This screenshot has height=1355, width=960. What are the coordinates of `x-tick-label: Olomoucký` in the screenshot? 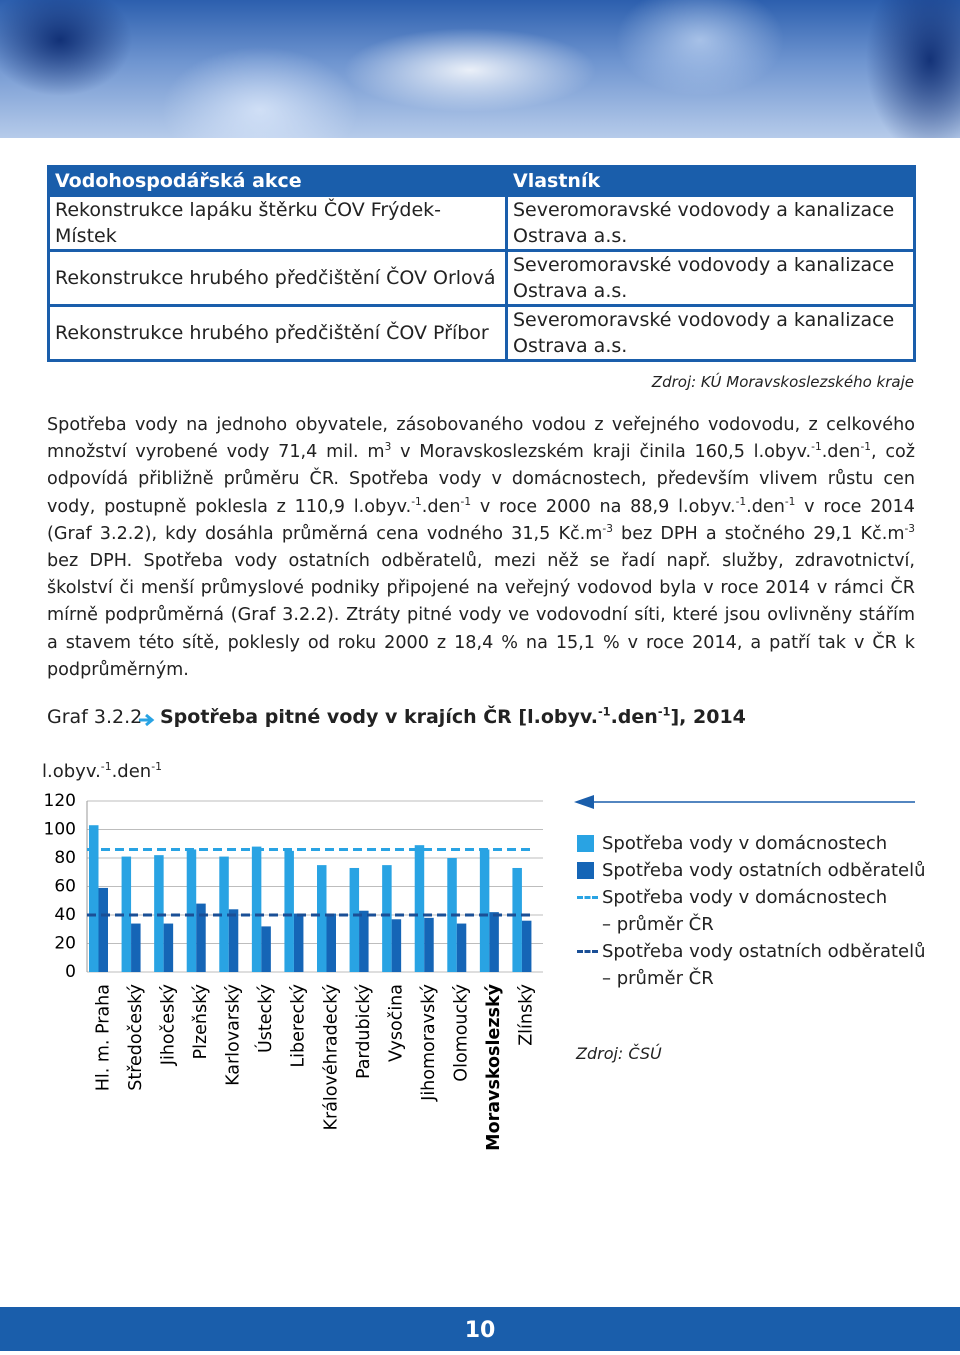 It's located at (462, 1033).